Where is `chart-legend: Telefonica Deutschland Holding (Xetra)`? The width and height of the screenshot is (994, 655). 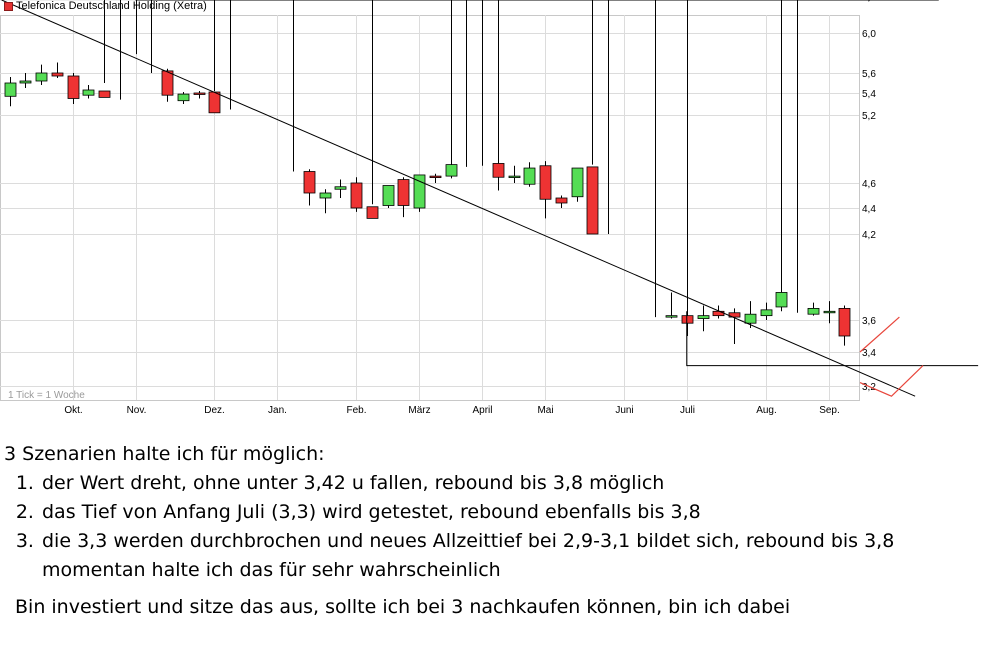 chart-legend: Telefonica Deutschland Holding (Xetra) is located at coordinates (105, 6).